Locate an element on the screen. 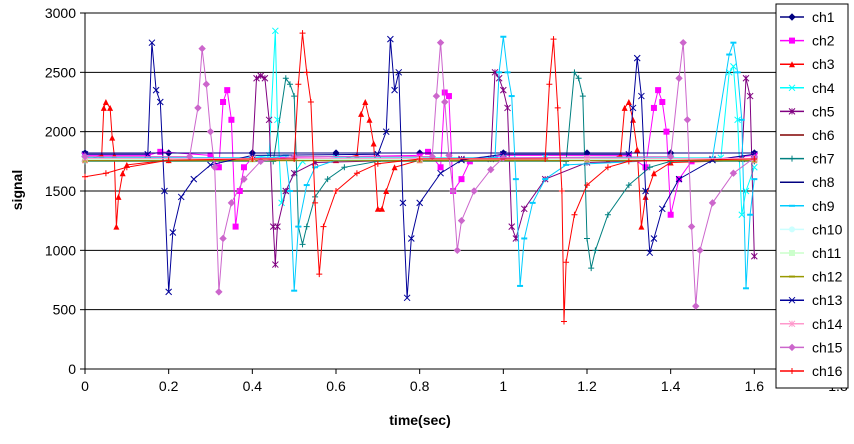 This screenshot has width=854, height=444. legend-label: ch13 is located at coordinates (827, 300).